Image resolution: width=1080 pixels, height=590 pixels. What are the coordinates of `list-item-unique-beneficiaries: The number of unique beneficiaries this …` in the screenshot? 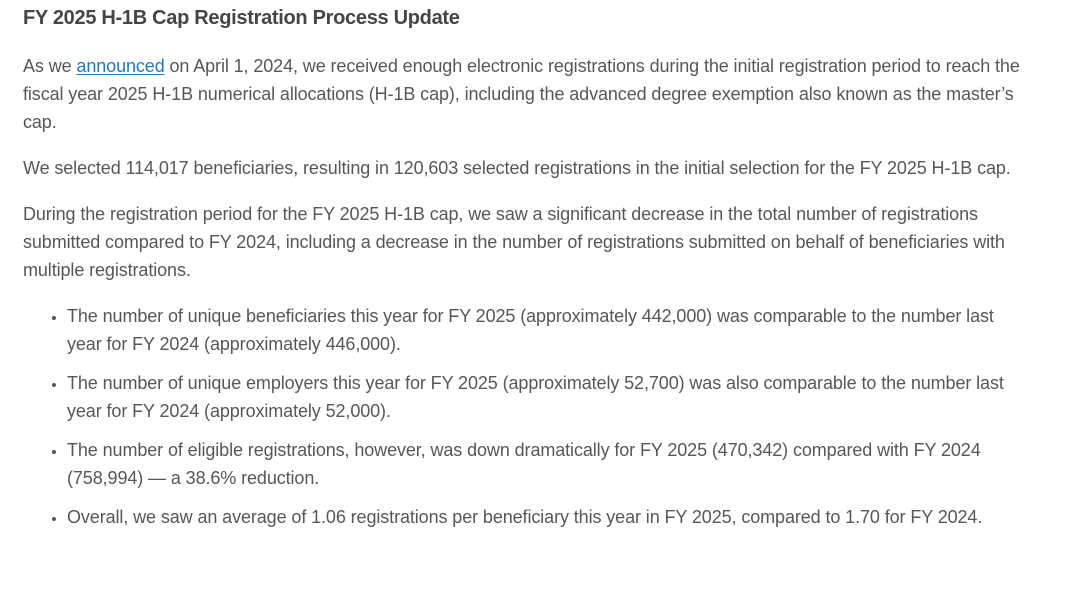 It's located at (538, 330).